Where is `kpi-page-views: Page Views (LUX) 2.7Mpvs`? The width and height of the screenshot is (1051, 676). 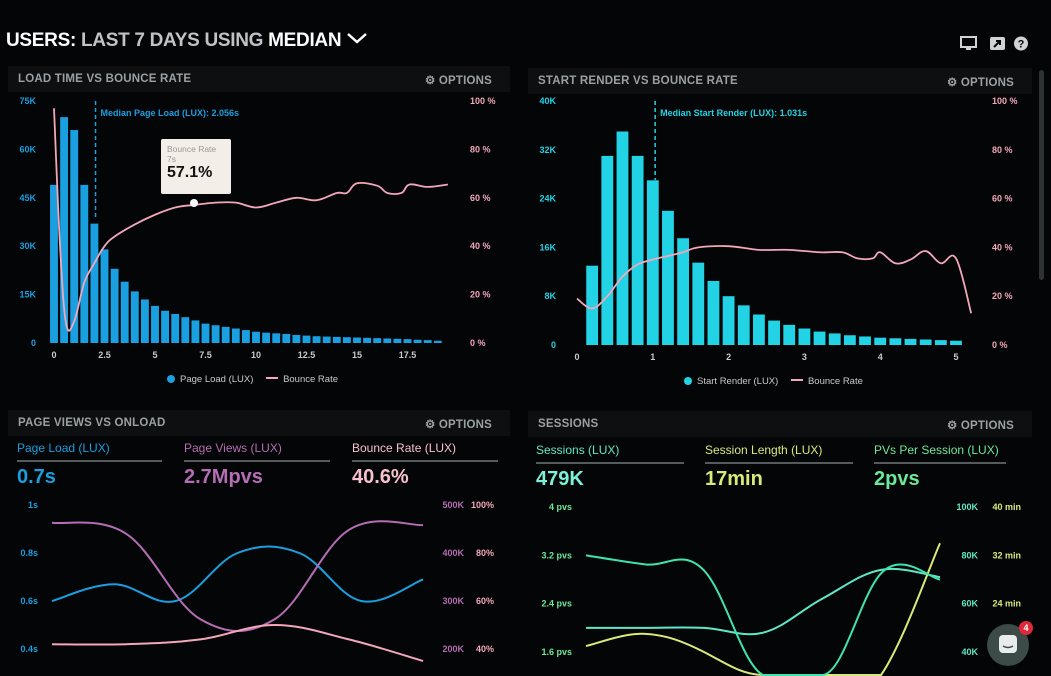 kpi-page-views: Page Views (LUX) 2.7Mpvs is located at coordinates (257, 465).